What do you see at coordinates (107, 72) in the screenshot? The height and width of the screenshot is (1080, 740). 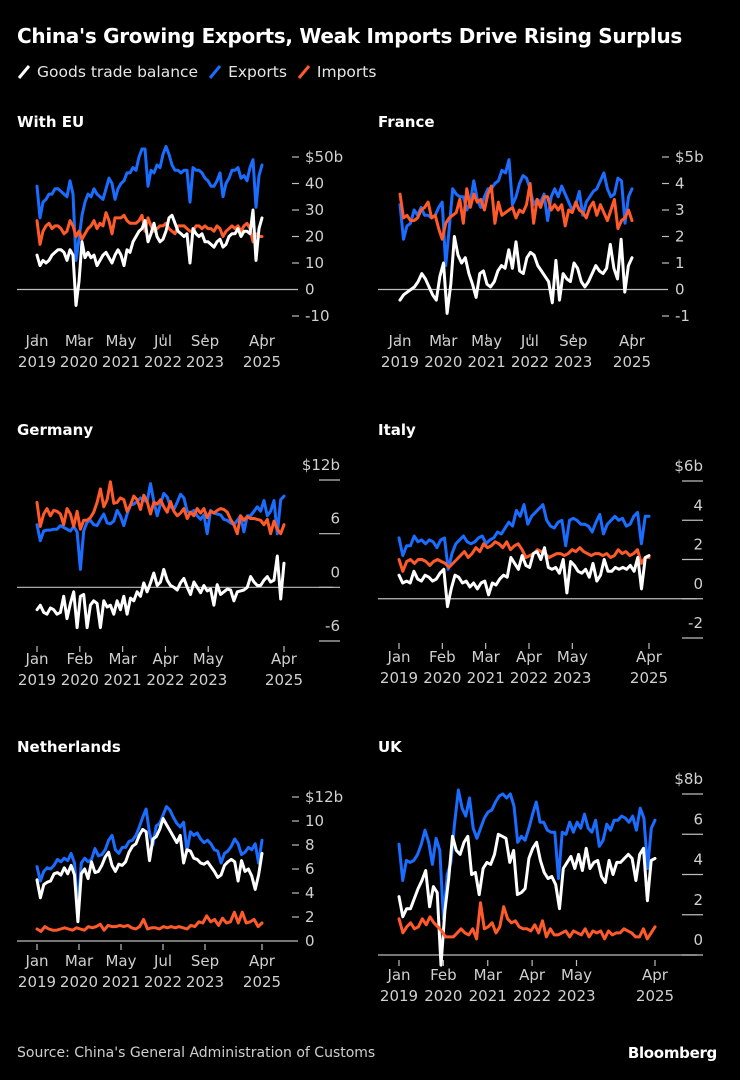 I see `legend-item-balance: Goods trade balance` at bounding box center [107, 72].